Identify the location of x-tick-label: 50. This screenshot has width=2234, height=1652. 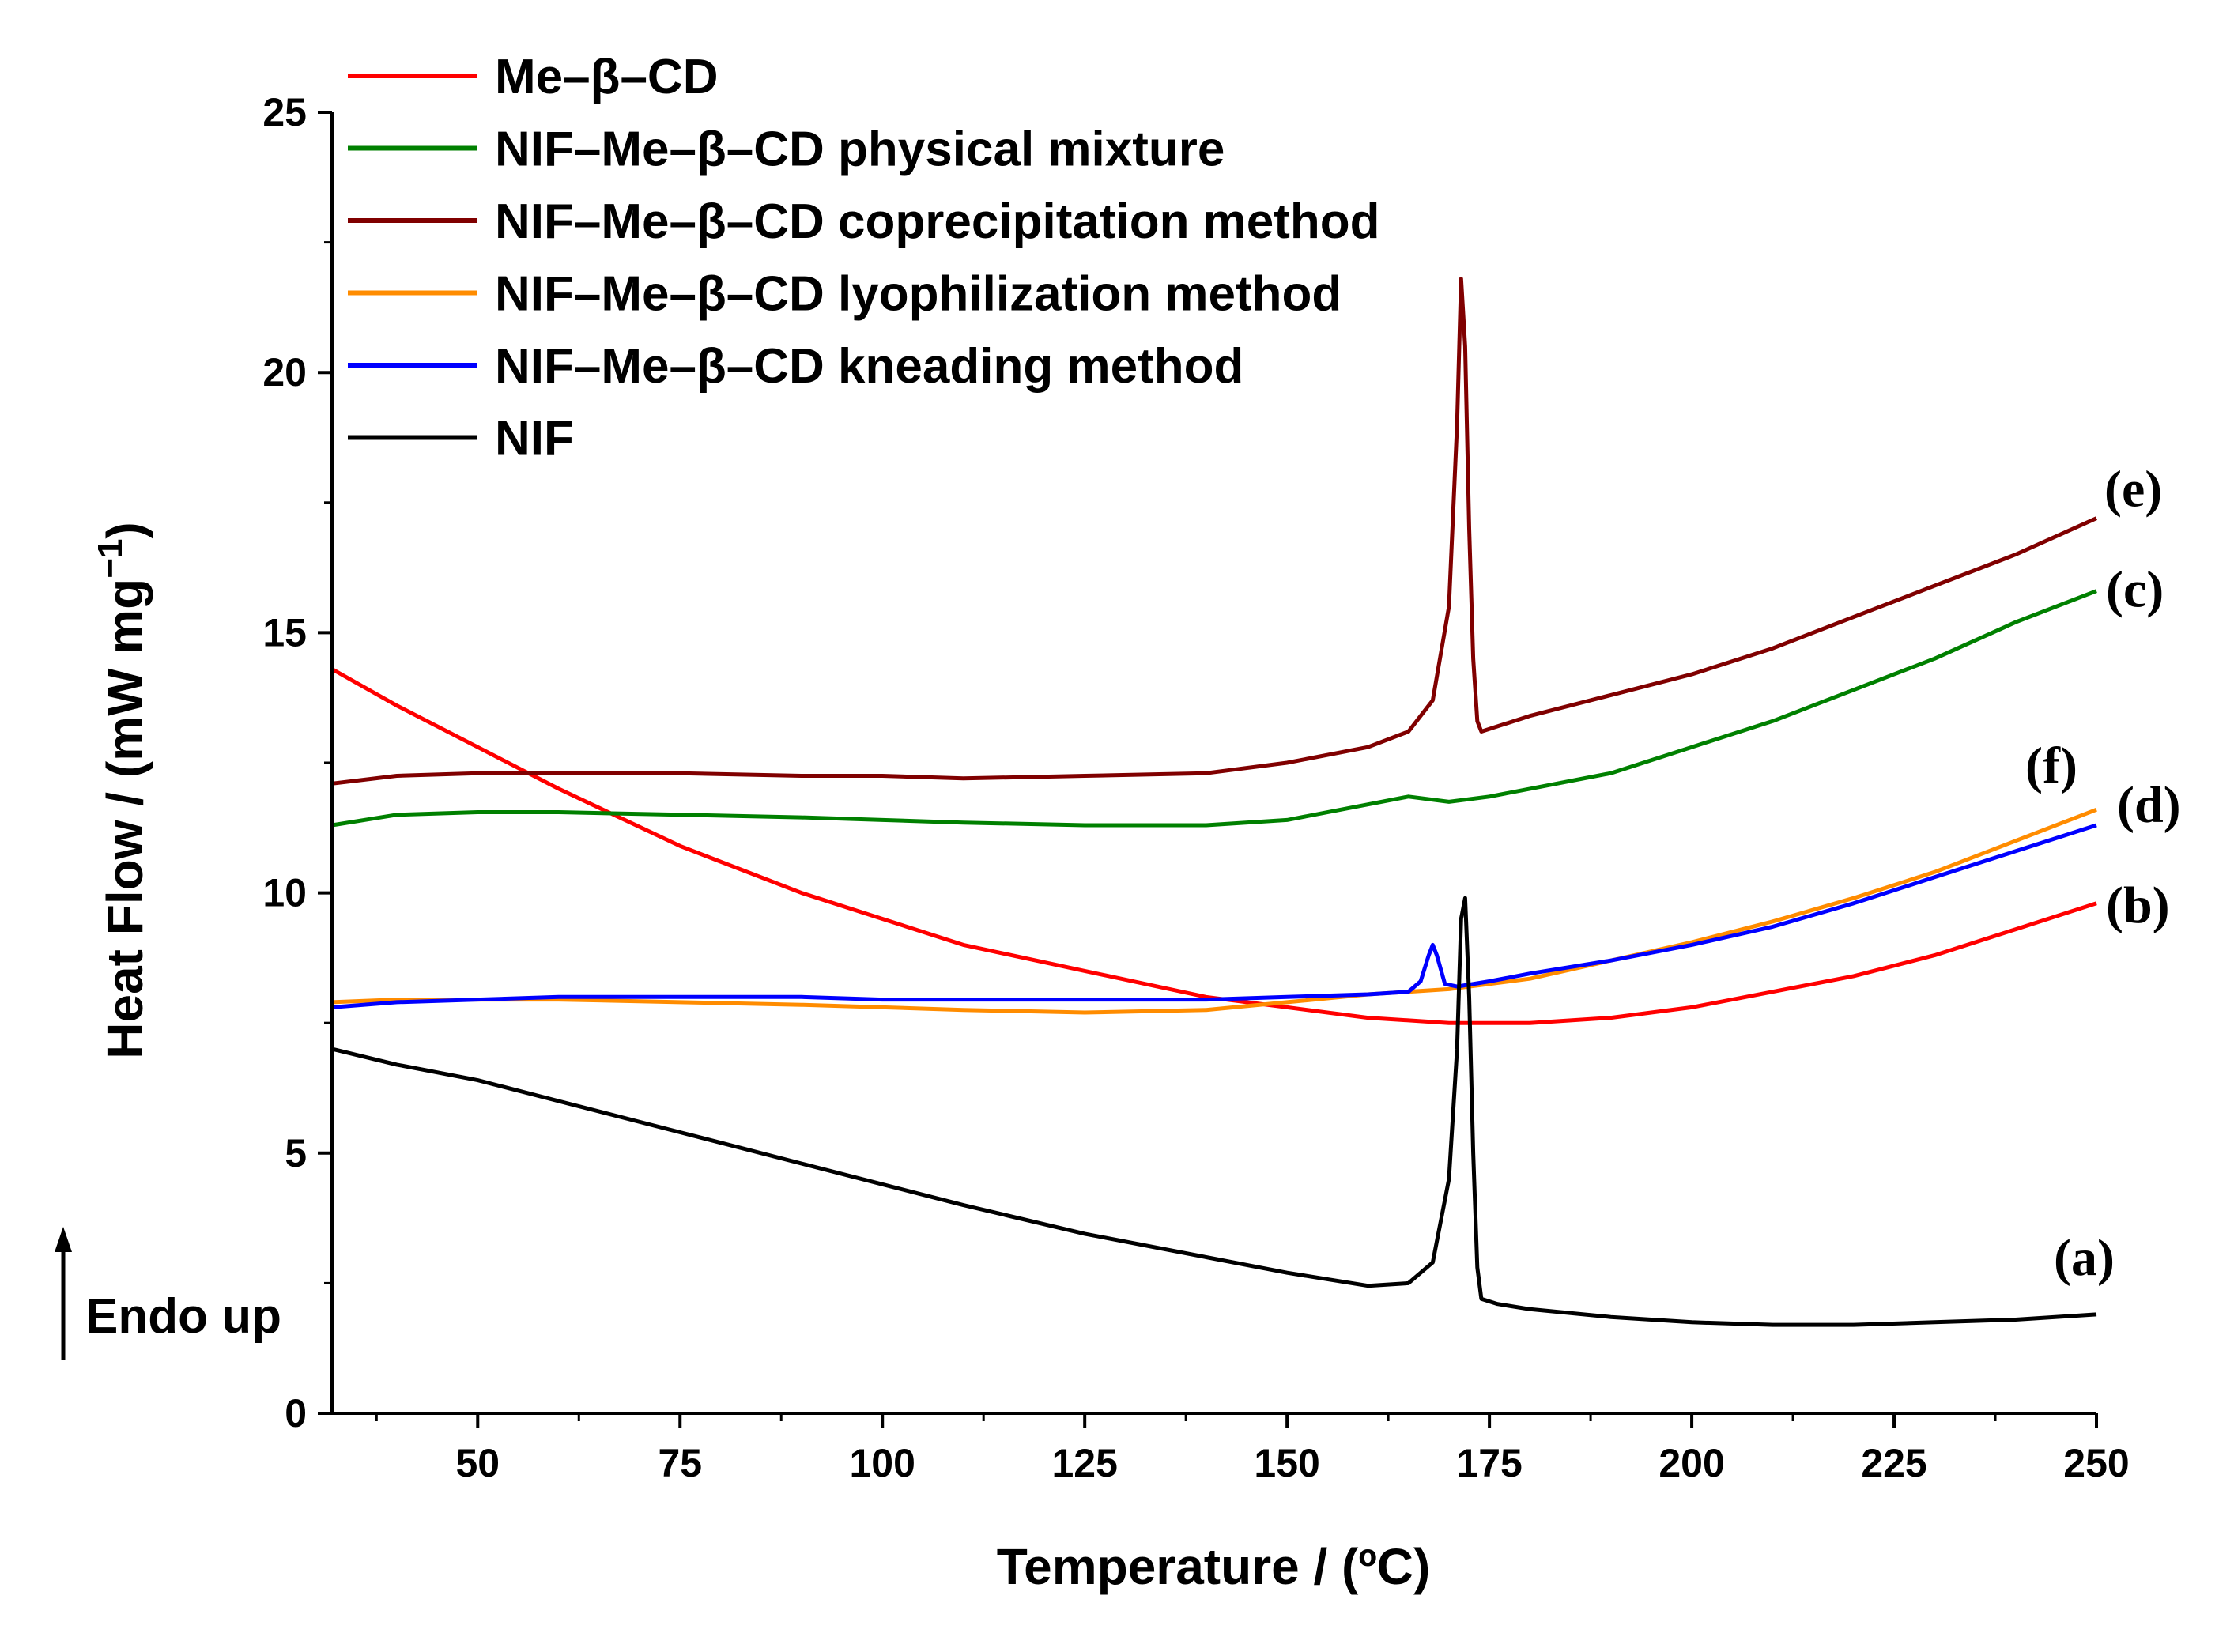
(477, 1463).